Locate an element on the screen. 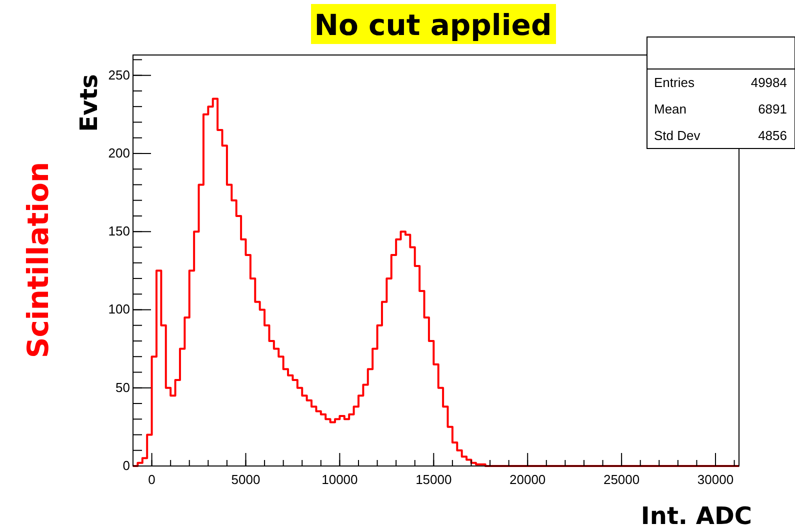  x-tick-label: 20000 is located at coordinates (528, 479).